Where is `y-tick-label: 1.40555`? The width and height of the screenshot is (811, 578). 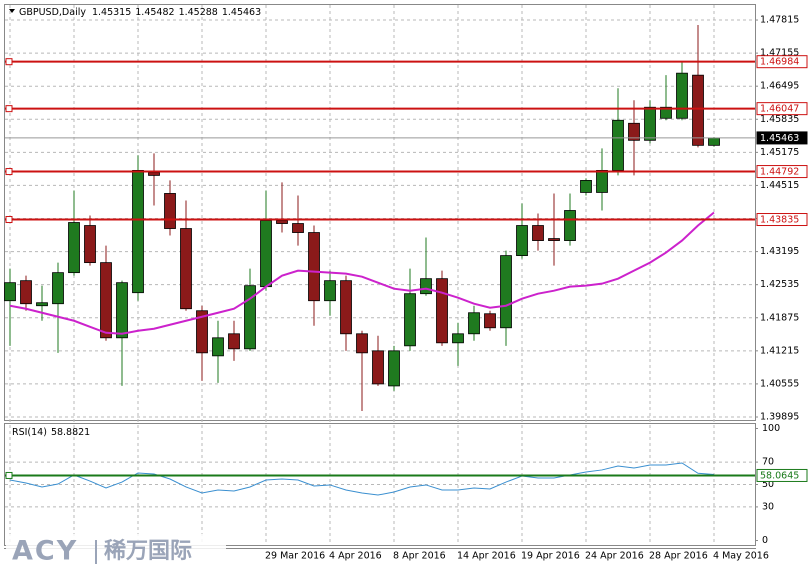
y-tick-label: 1.40555 is located at coordinates (779, 383).